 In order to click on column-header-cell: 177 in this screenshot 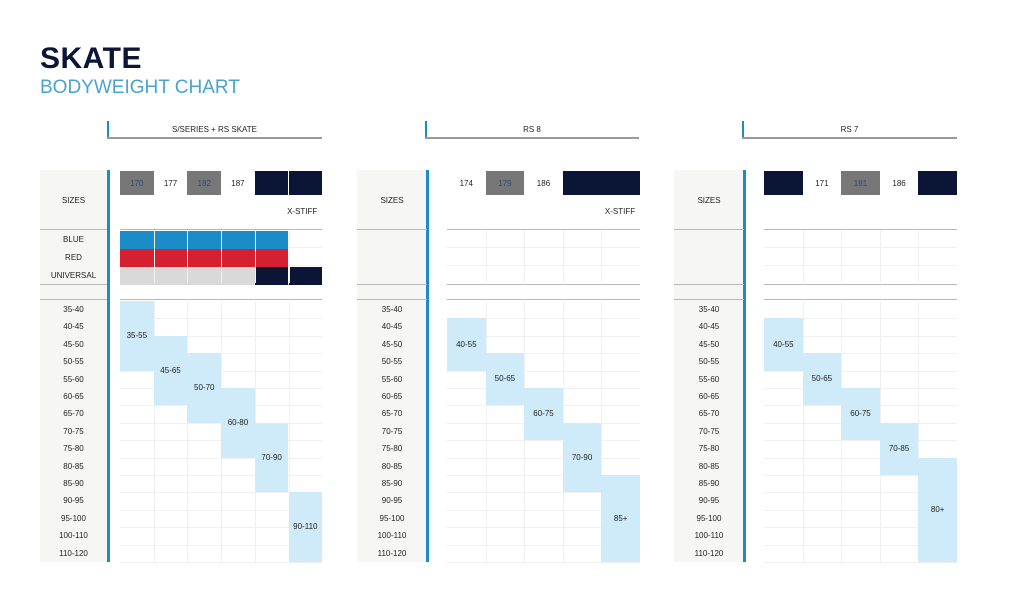, I will do `click(171, 183)`.